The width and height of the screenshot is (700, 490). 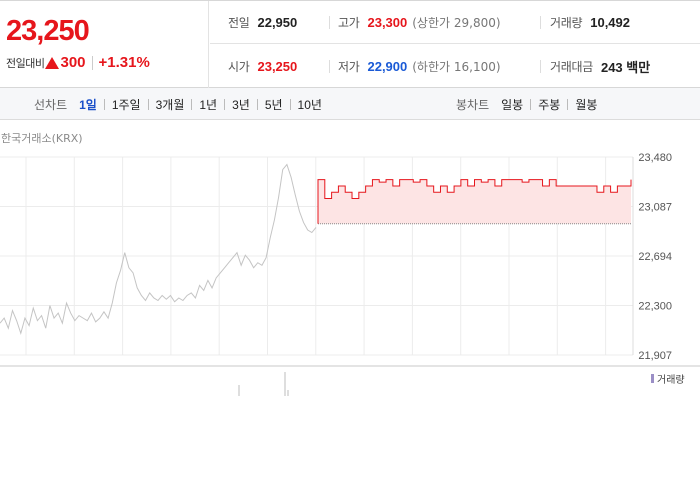 I want to click on stat-lower-limit: (하한가 16,100), so click(x=456, y=67).